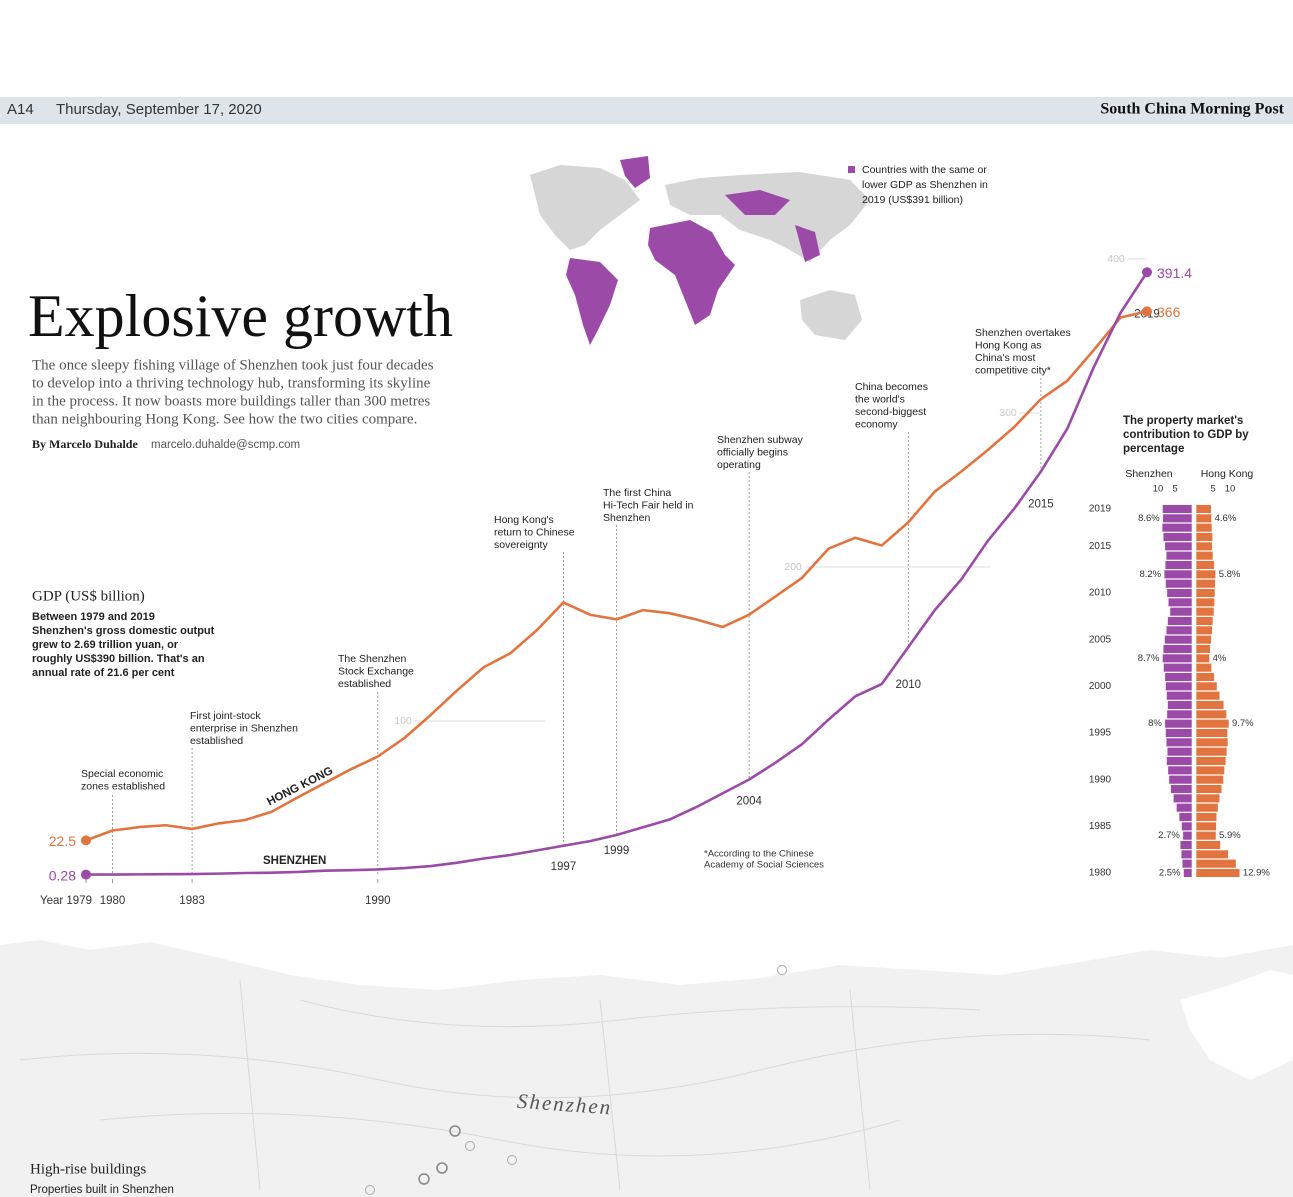 This screenshot has height=1197, width=1293. I want to click on end-value-label: 366, so click(1169, 312).